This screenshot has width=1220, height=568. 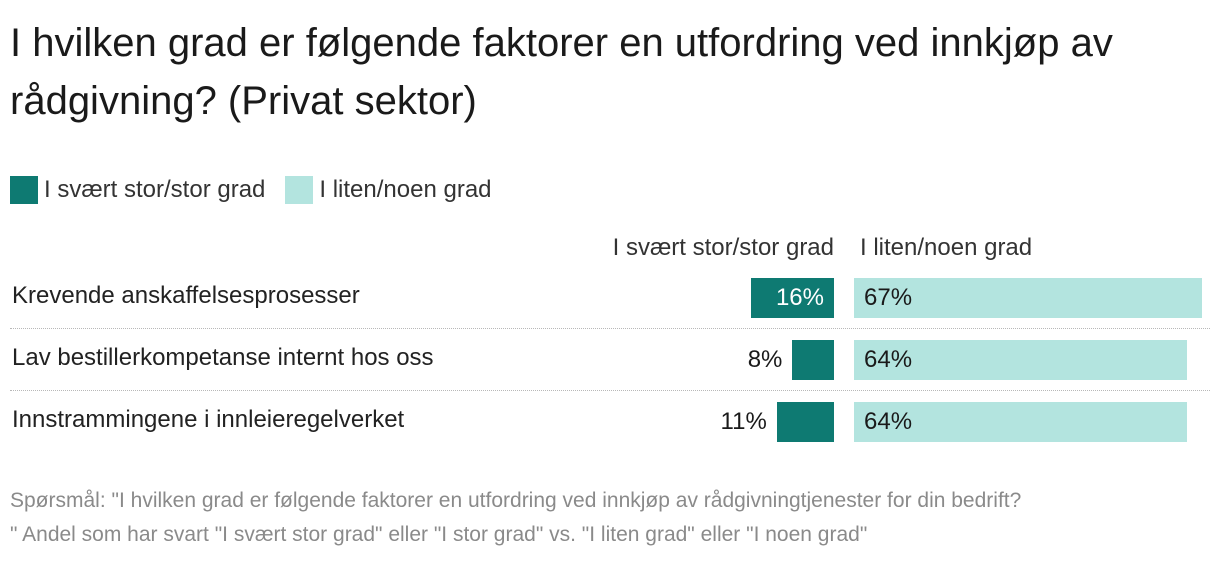 I want to click on legend-item-low: I liten/noen grad, so click(x=388, y=190).